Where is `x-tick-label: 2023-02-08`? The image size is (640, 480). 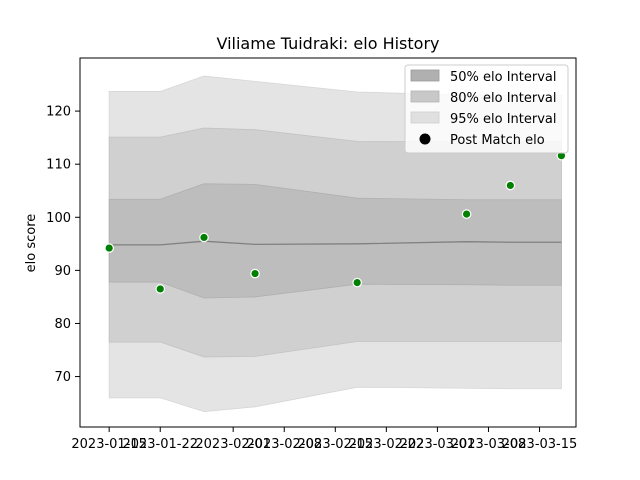 x-tick-label: 2023-02-08 is located at coordinates (284, 444).